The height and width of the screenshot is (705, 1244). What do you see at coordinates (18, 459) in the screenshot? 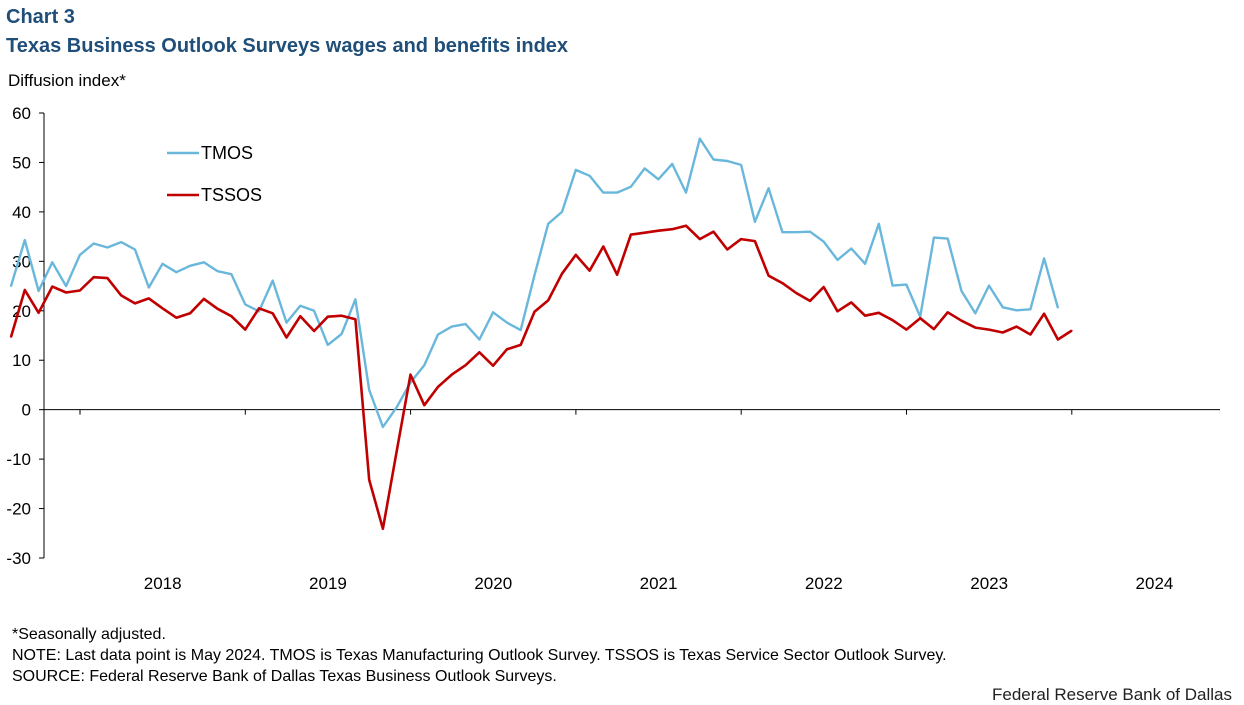
I see `y-tick-label: -10` at bounding box center [18, 459].